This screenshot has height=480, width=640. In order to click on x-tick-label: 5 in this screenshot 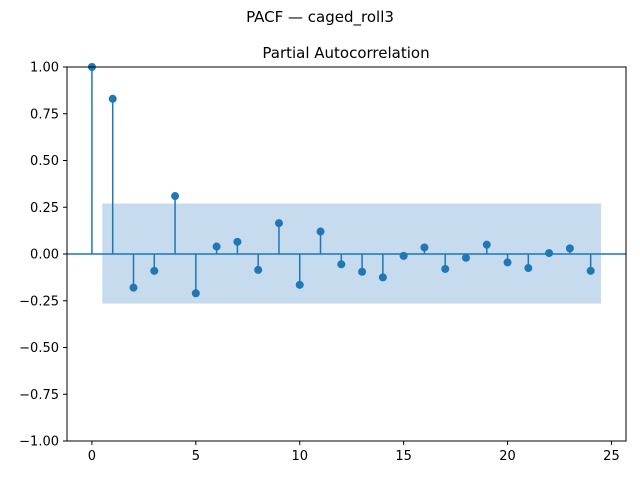, I will do `click(196, 456)`.